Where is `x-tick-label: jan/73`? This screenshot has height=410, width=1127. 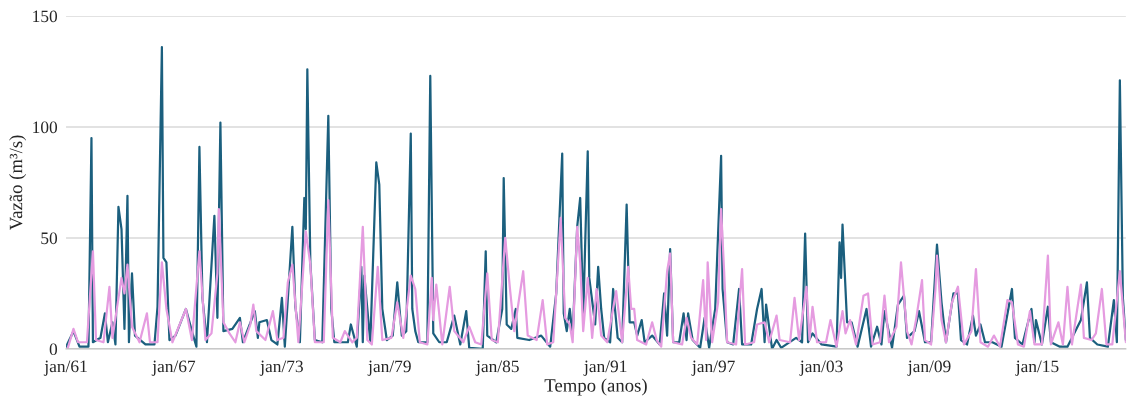
x-tick-label: jan/73 is located at coordinates (281, 368).